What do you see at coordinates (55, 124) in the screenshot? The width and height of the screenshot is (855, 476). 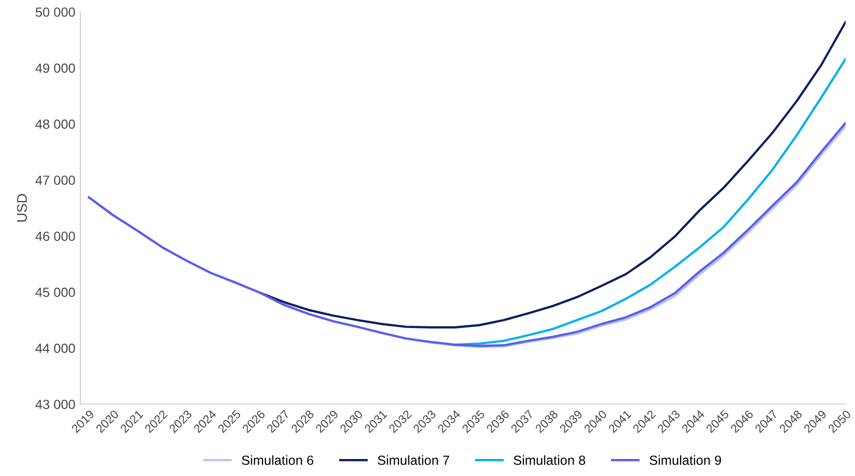 I see `y-tick-label: 48 000` at bounding box center [55, 124].